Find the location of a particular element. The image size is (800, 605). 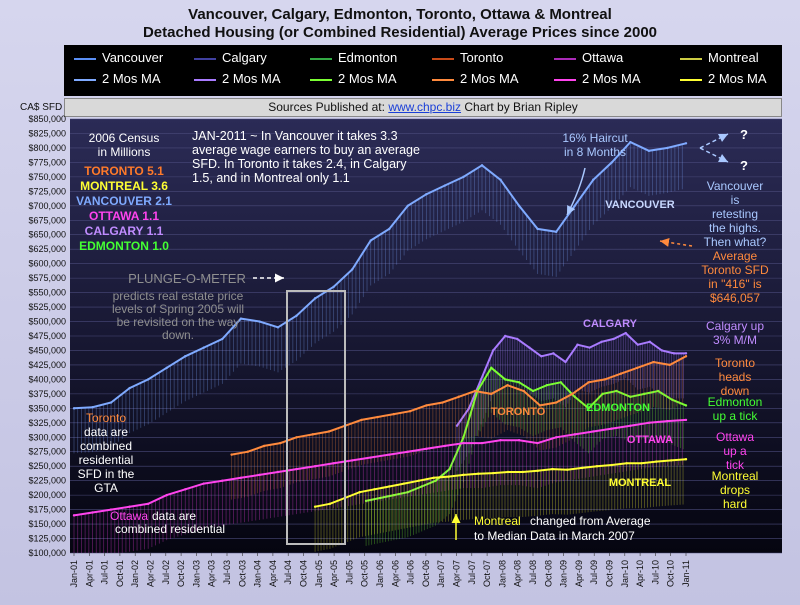

x-tick-label: Jul-02 is located at coordinates (166, 572).